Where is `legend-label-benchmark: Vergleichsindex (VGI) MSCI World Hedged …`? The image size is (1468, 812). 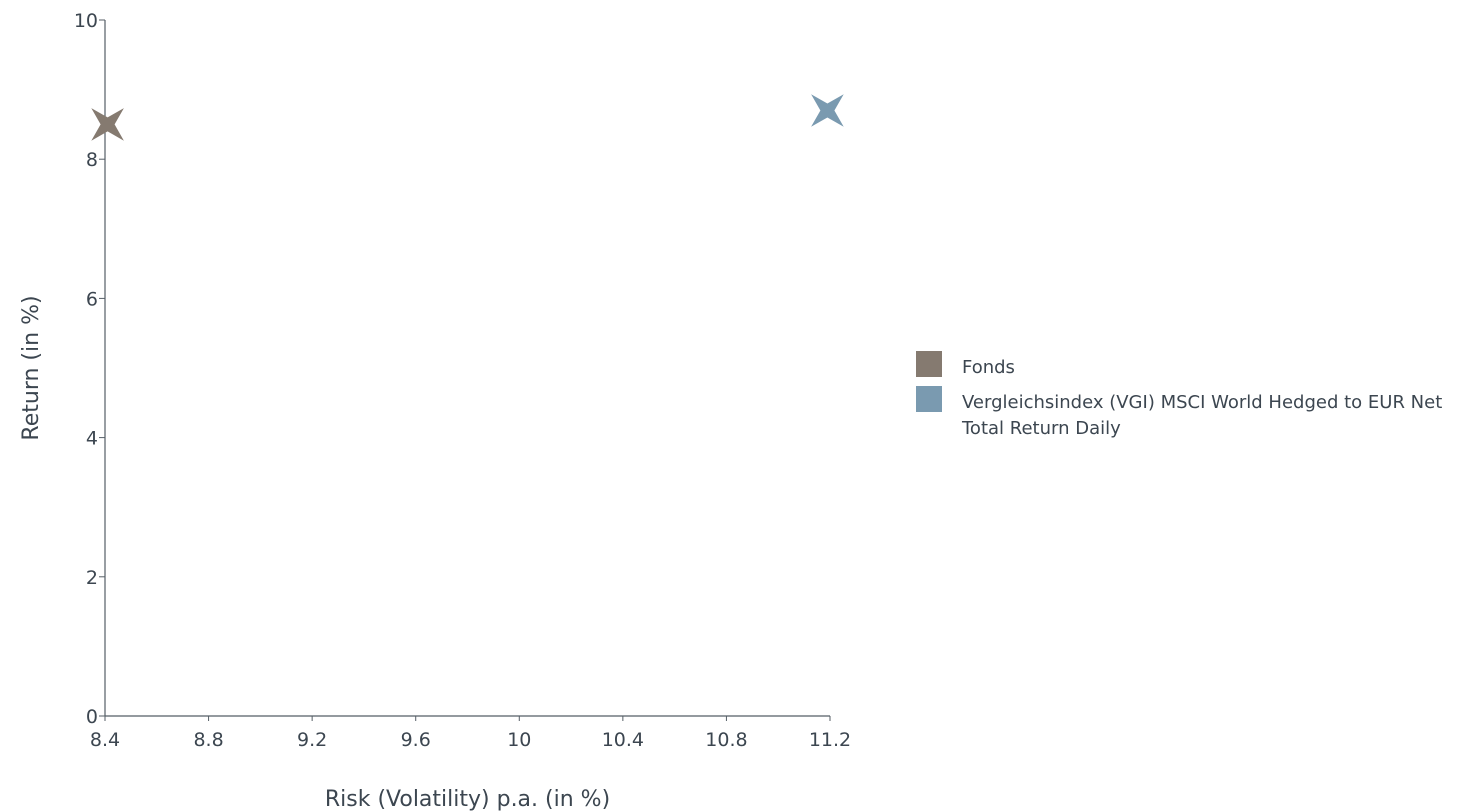 legend-label-benchmark: Vergleichsindex (VGI) MSCI World Hedged … is located at coordinates (1202, 415).